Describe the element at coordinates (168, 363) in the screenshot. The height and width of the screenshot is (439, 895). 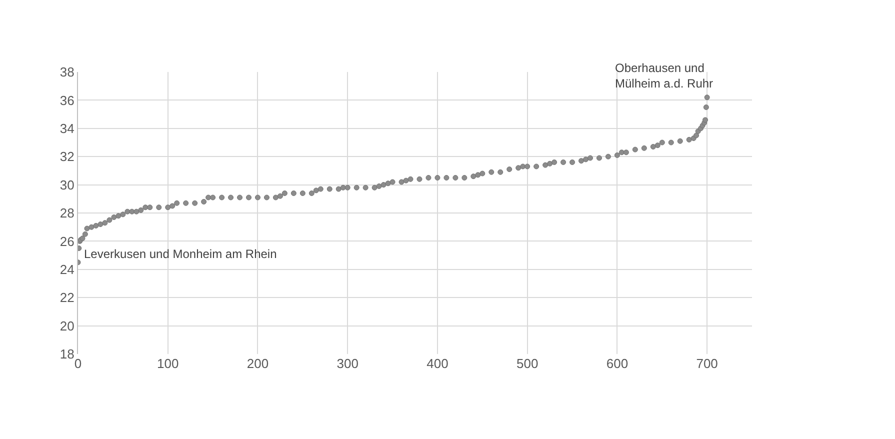
I see `x-tick-label: 100` at that location.